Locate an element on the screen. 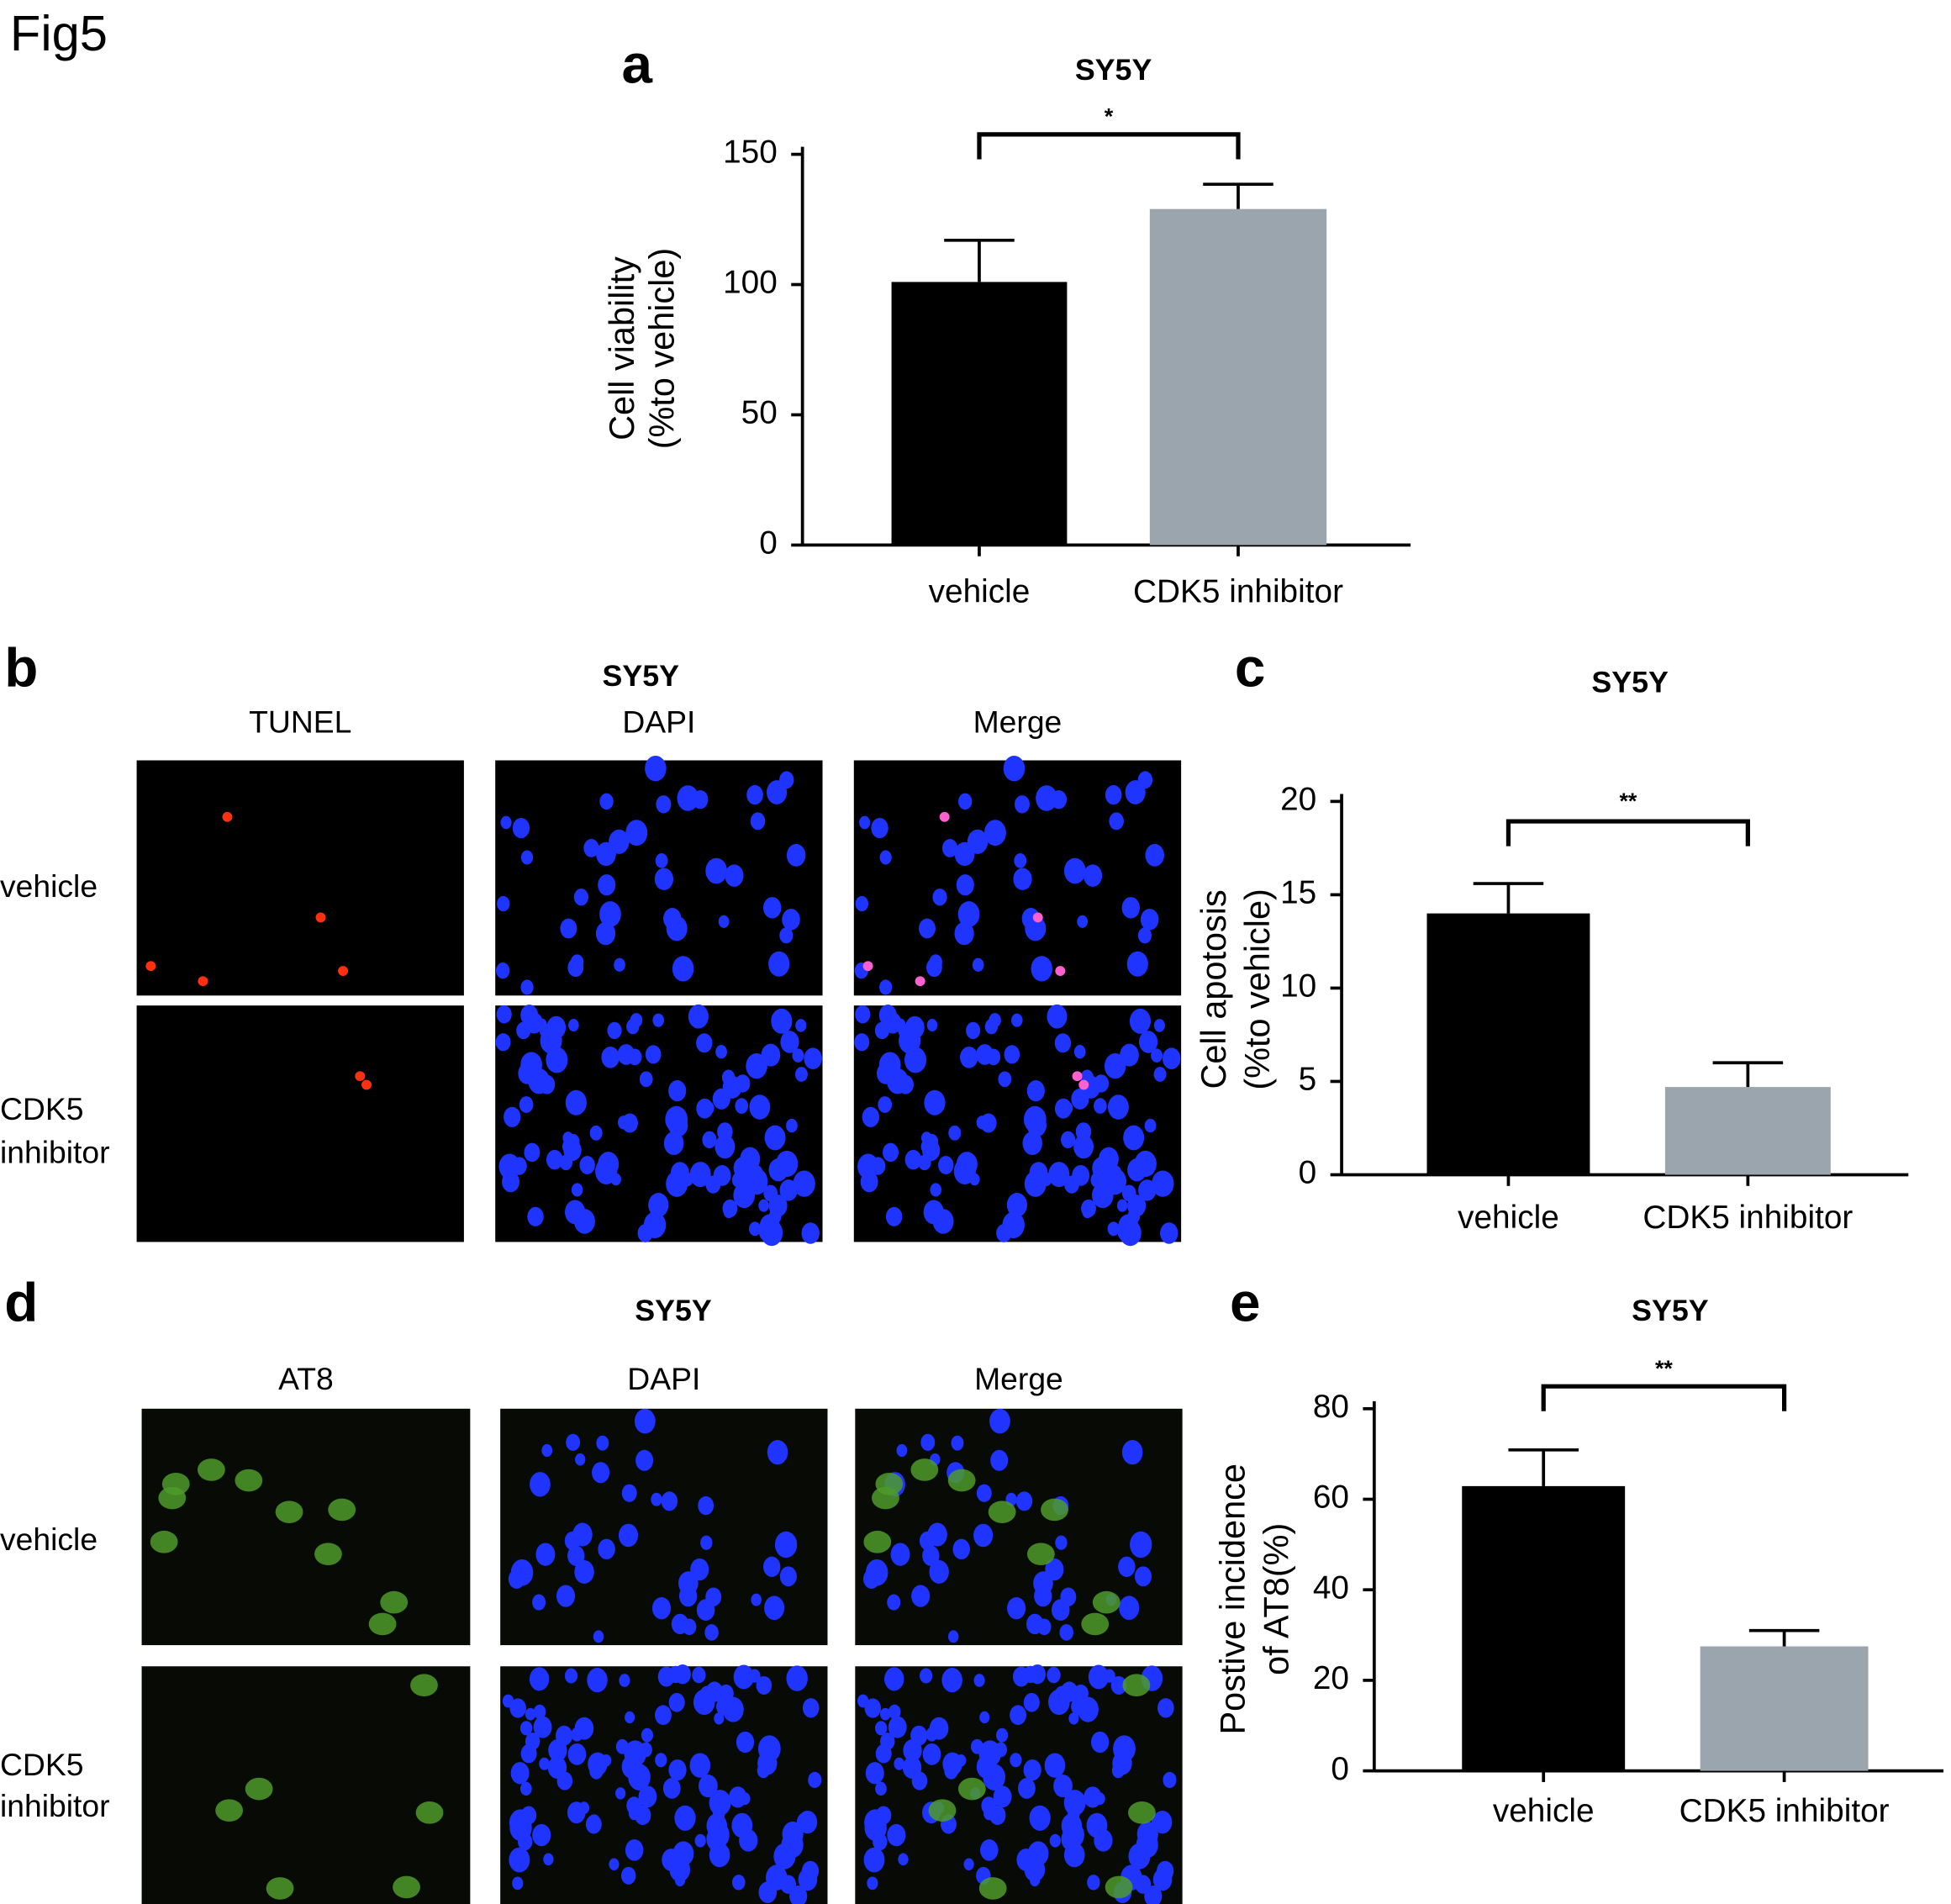 The width and height of the screenshot is (1951, 1904). column-label: DAPI is located at coordinates (663, 1378).